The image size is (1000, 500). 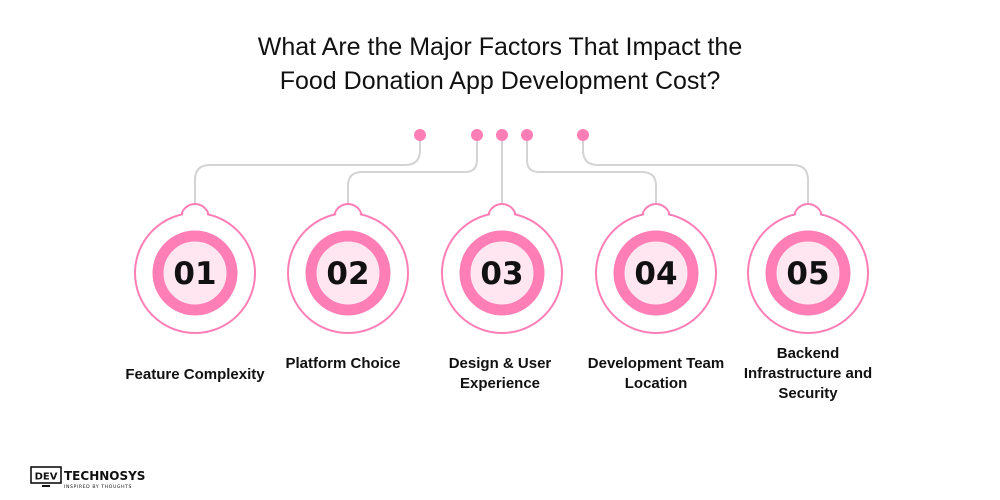 I want to click on logo-monogram-box, so click(x=46, y=475).